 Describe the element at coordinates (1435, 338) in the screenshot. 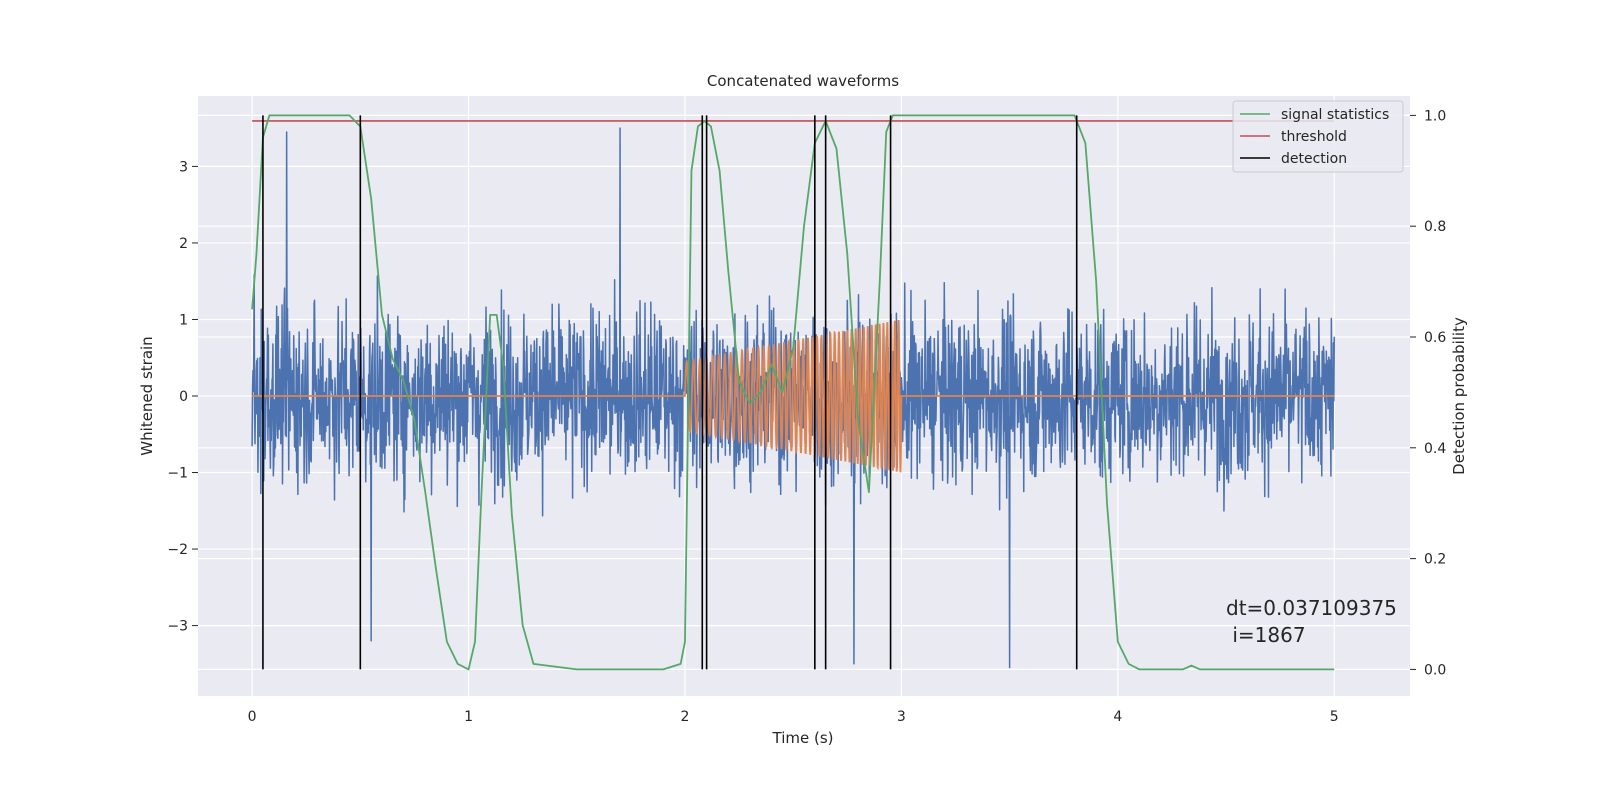

I see `y2-tick-label: 0.6` at that location.